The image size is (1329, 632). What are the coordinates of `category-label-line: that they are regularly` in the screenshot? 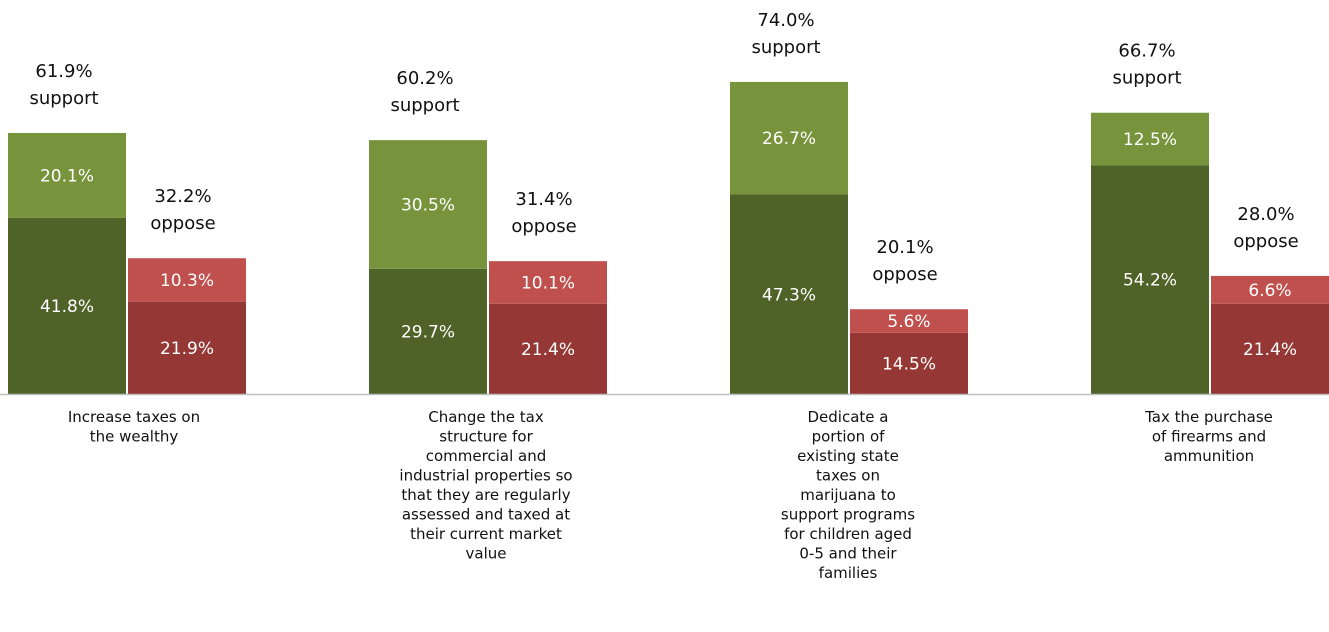 It's located at (485, 495).